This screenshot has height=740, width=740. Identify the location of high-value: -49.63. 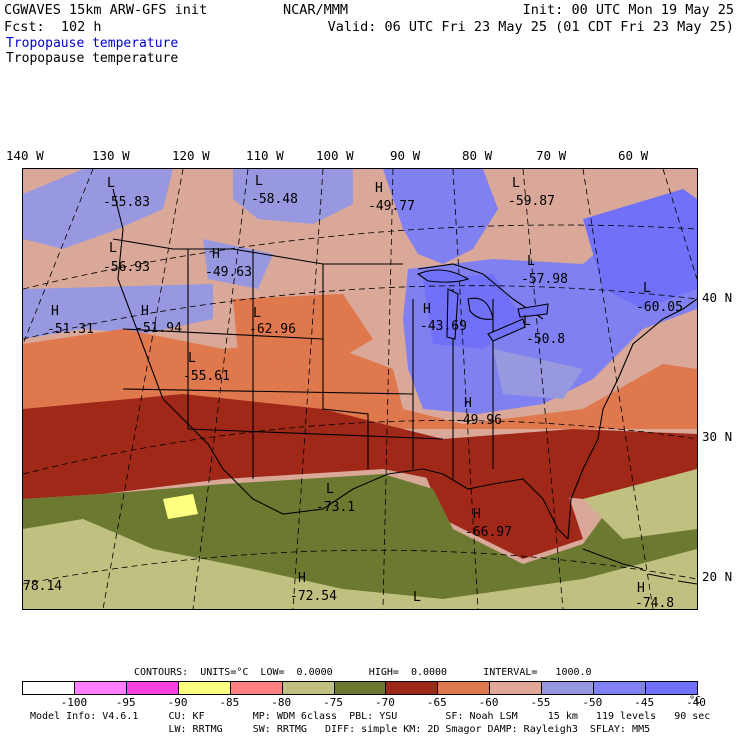
(228, 272).